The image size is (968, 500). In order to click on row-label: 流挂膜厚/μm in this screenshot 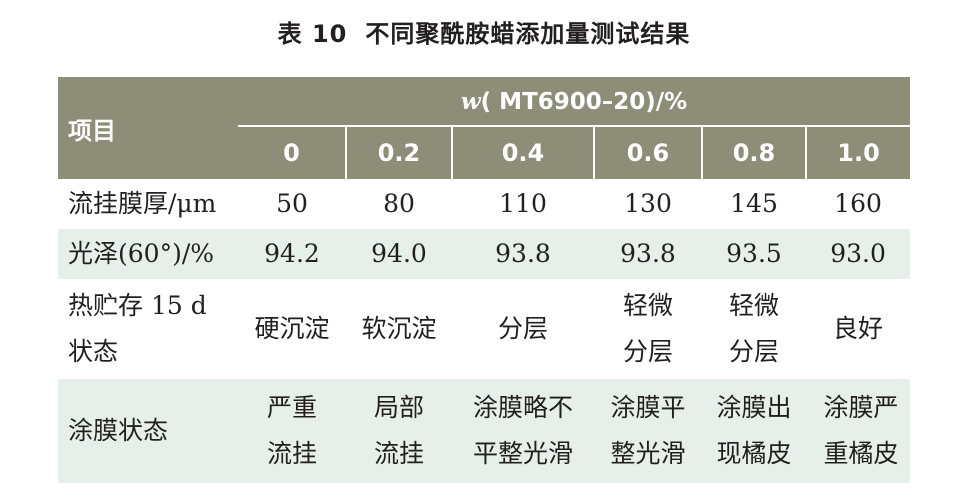, I will do `click(142, 203)`.